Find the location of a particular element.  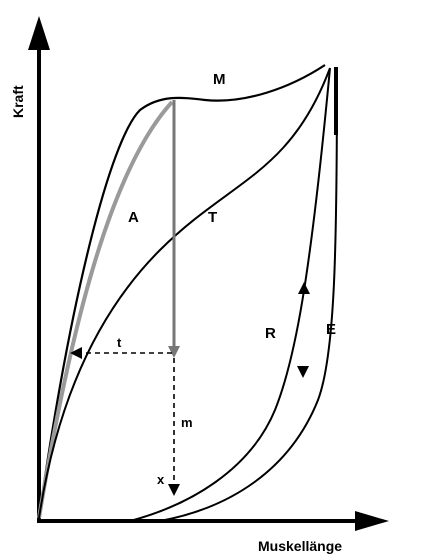

x-axis-arrowhead is located at coordinates (372, 521).